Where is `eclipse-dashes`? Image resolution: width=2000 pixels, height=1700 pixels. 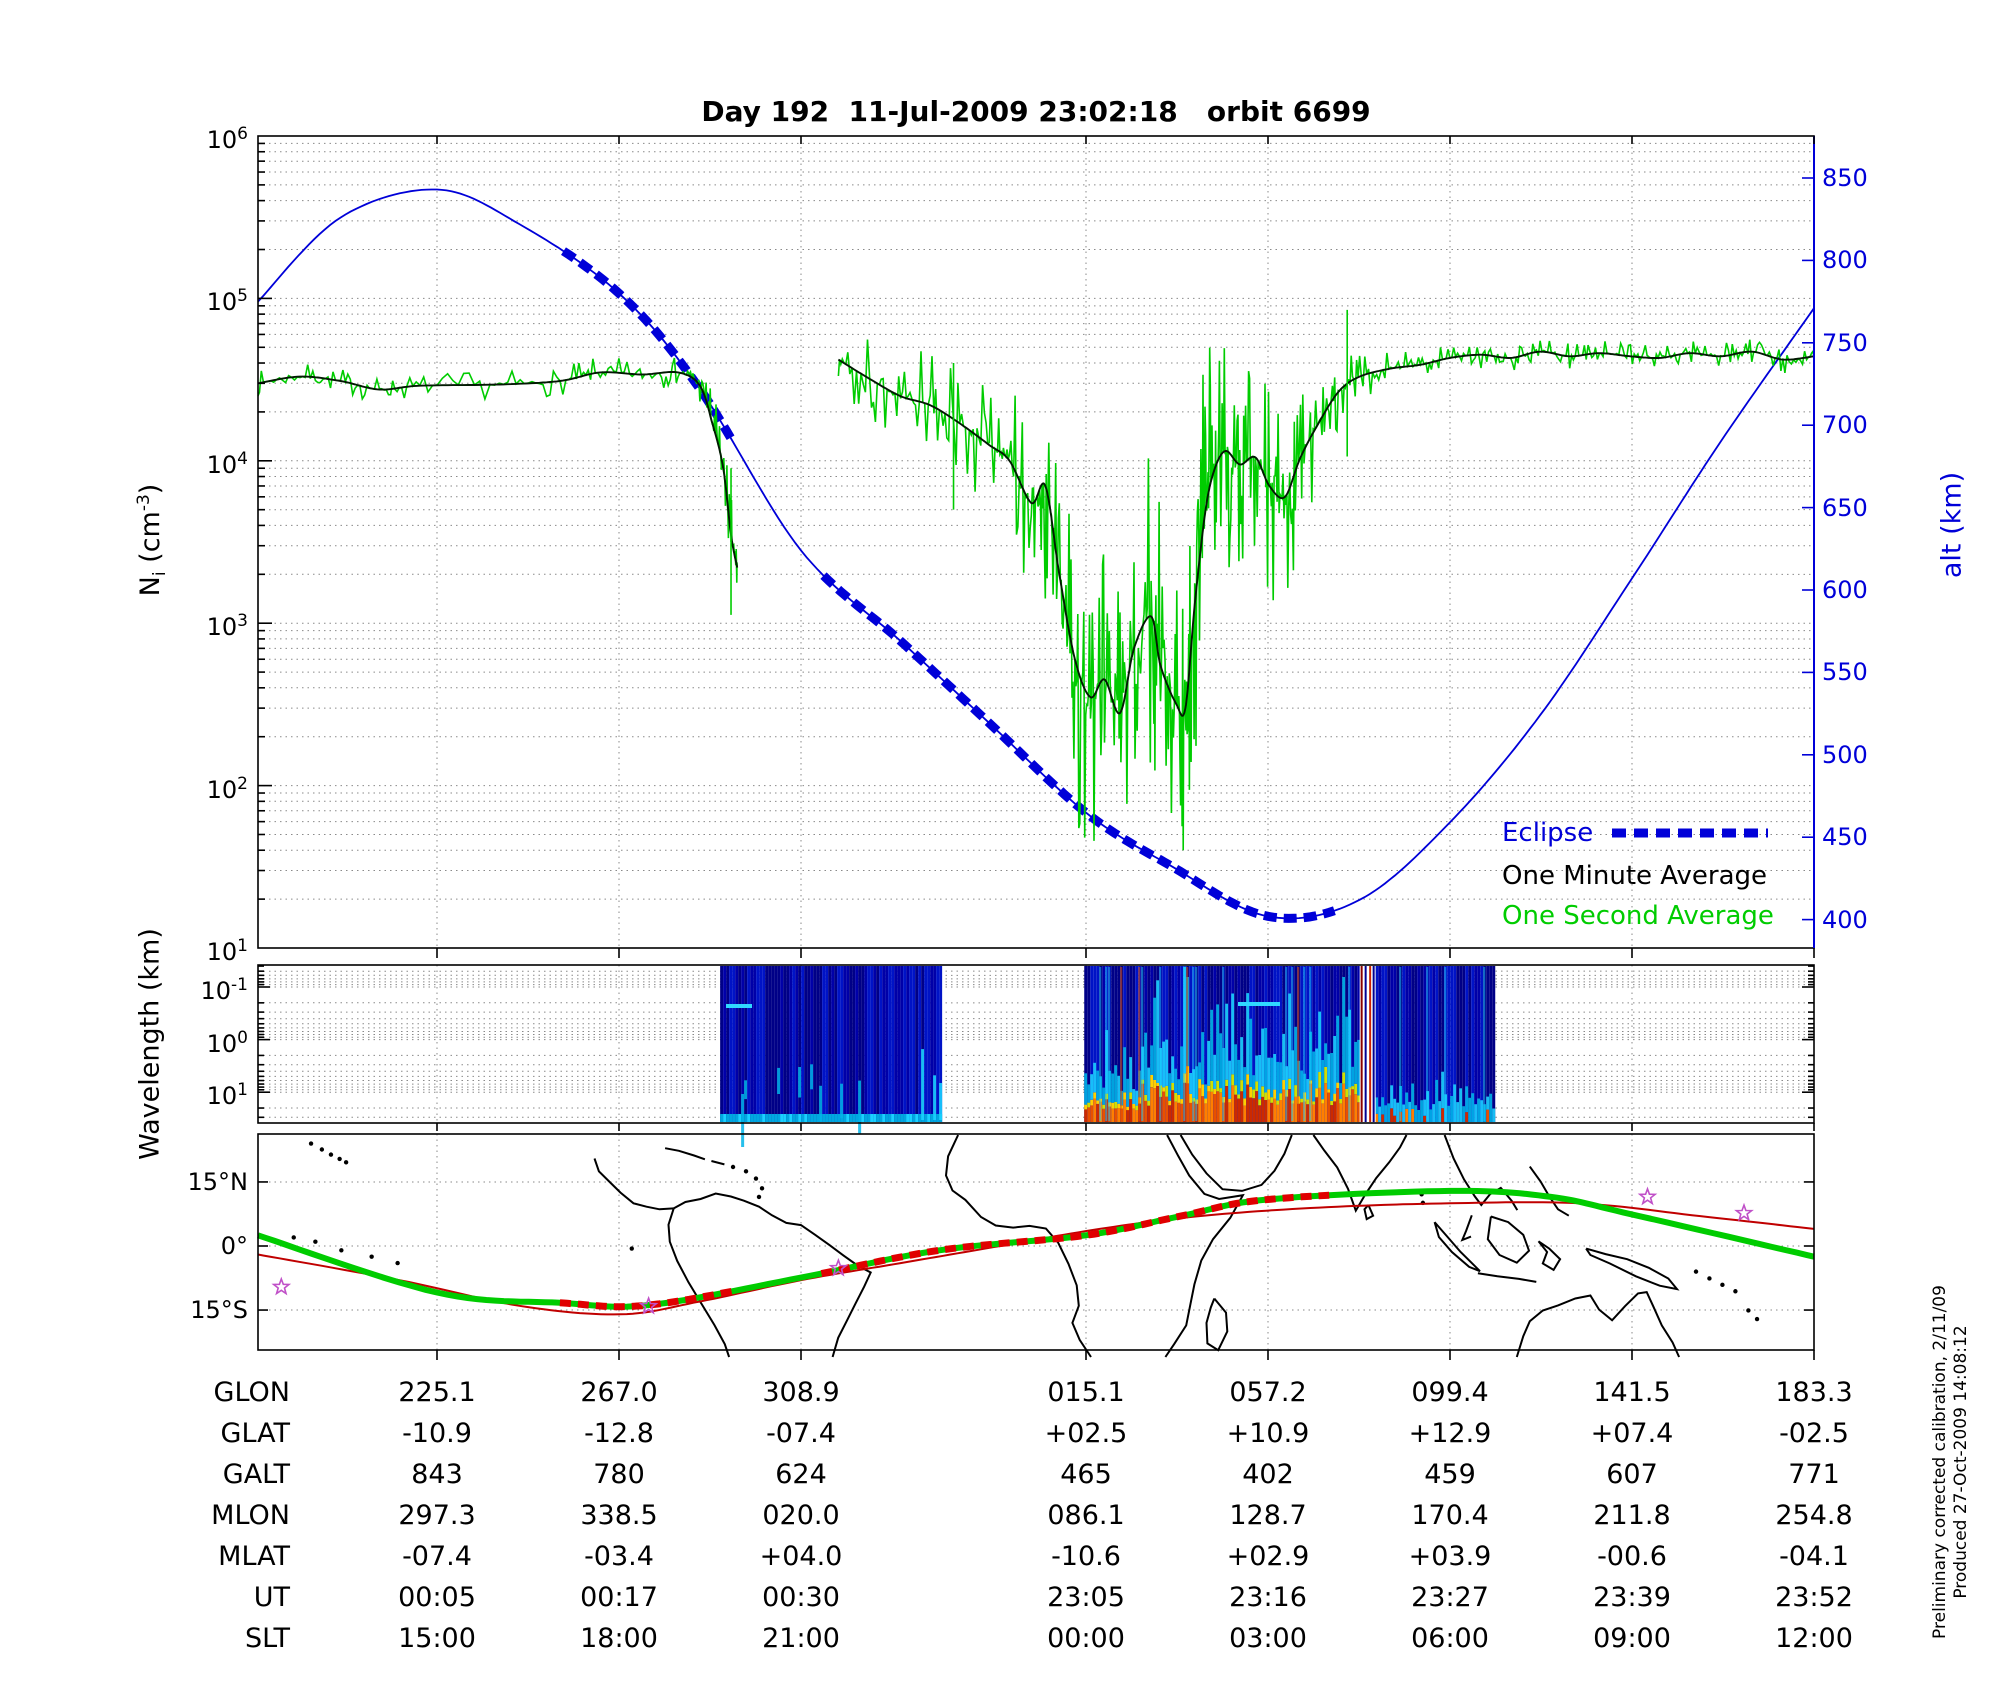
eclipse-dashes is located at coordinates (1078, 747).